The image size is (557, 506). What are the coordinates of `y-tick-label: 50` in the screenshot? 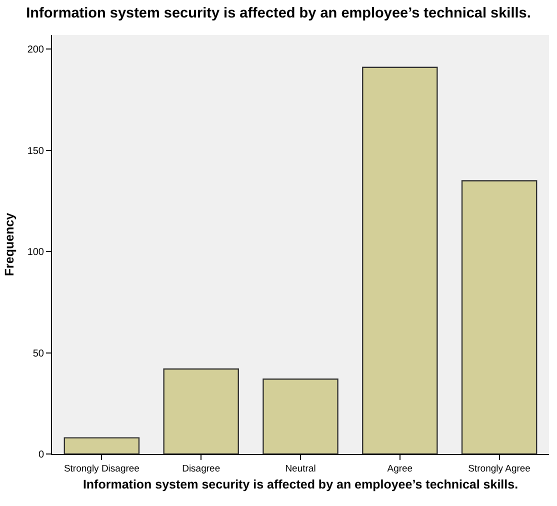 It's located at (38, 354).